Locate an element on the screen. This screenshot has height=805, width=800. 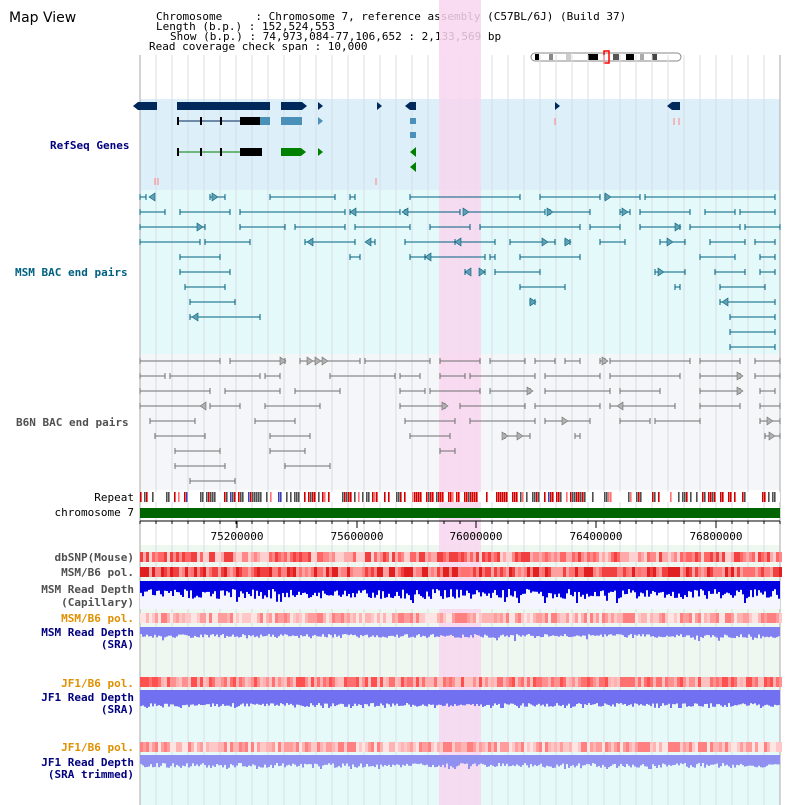
repeat-track is located at coordinates (460, 497).